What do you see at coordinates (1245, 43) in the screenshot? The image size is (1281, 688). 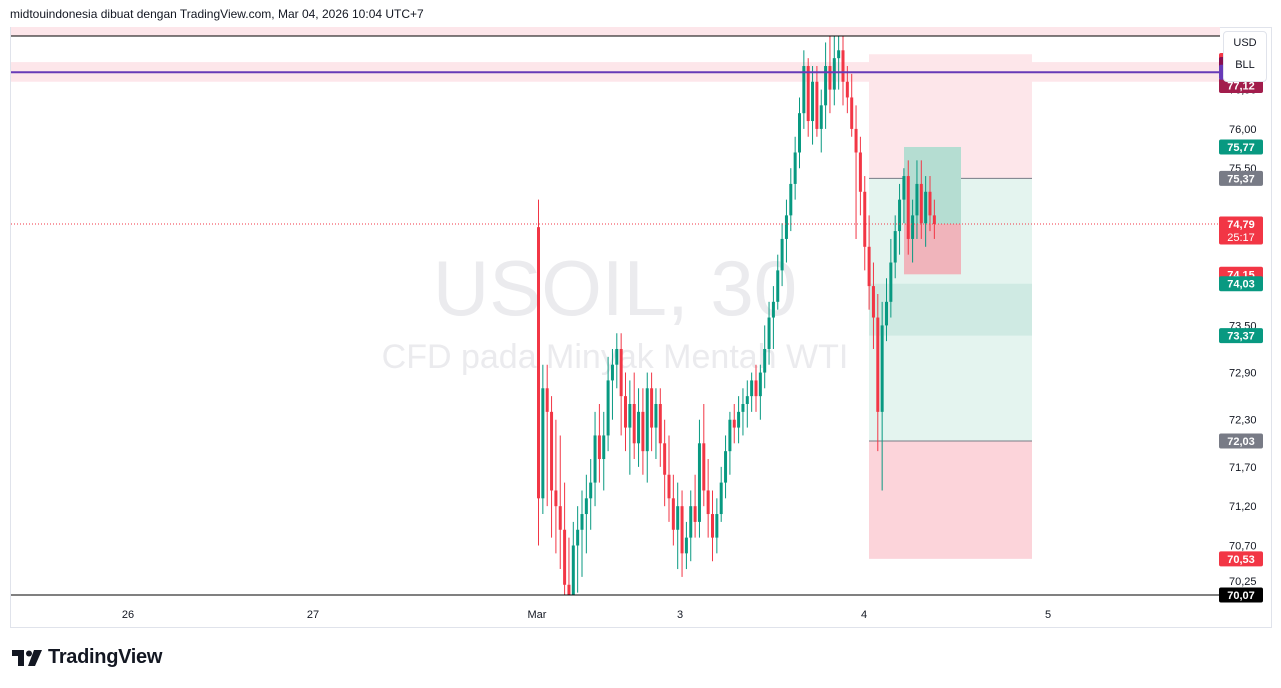 I see `currency-label: USD` at bounding box center [1245, 43].